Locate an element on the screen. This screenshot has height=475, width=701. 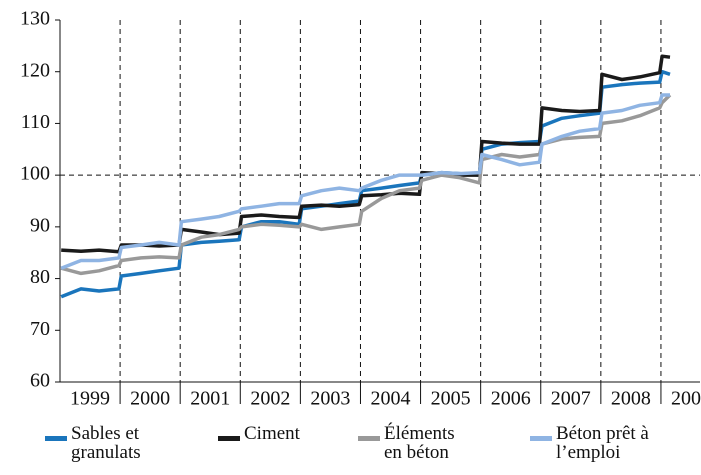
x-tick-label: 1999 is located at coordinates (90, 399).